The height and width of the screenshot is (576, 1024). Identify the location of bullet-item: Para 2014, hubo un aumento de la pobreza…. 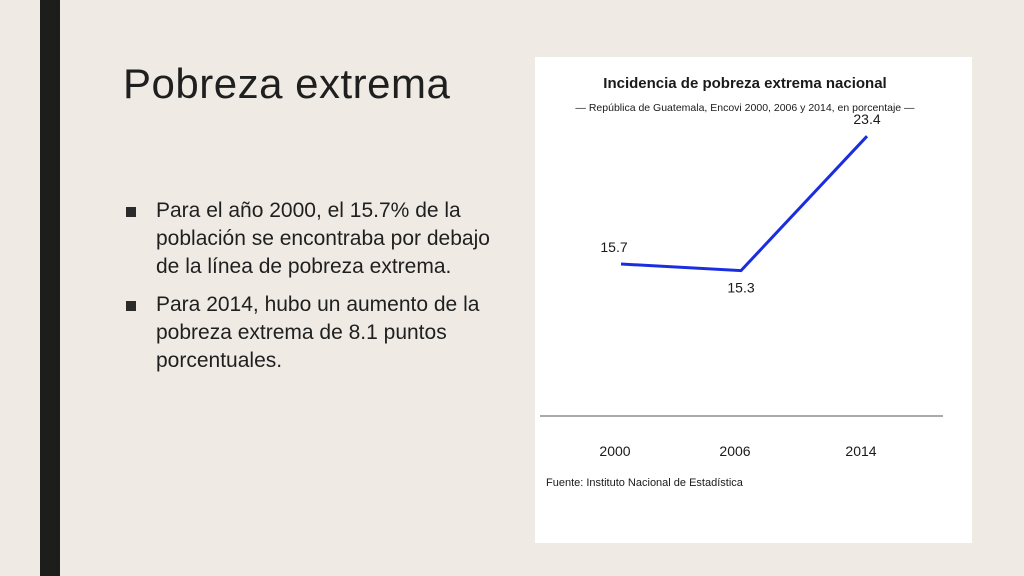
(307, 333).